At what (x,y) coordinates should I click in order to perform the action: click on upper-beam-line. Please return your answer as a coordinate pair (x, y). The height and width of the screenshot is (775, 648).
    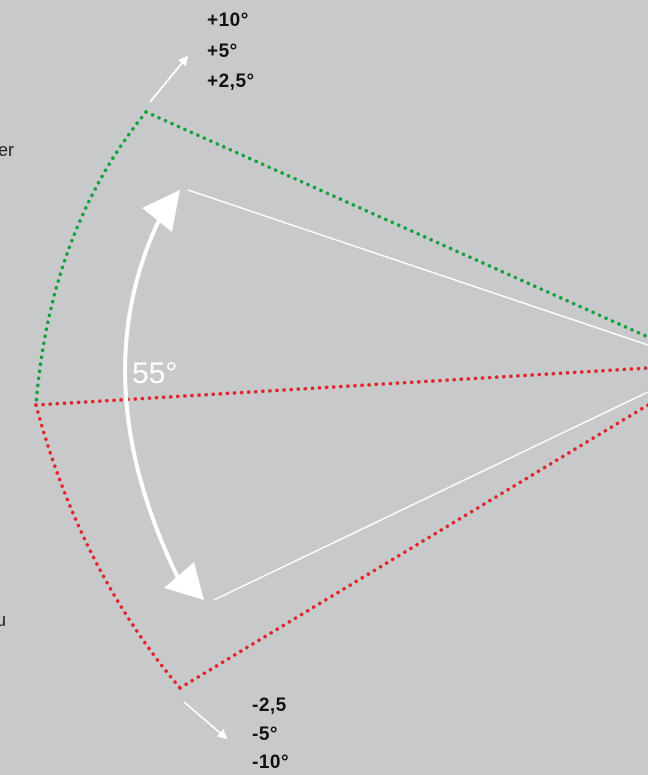
    Looking at the image, I should click on (417, 267).